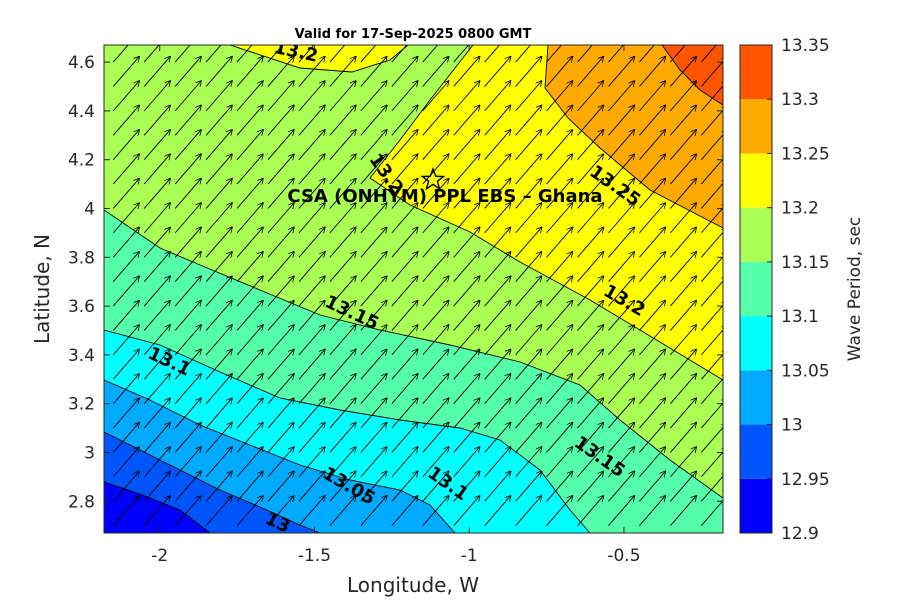  What do you see at coordinates (81, 356) in the screenshot?
I see `y-tick-label: 3.4` at bounding box center [81, 356].